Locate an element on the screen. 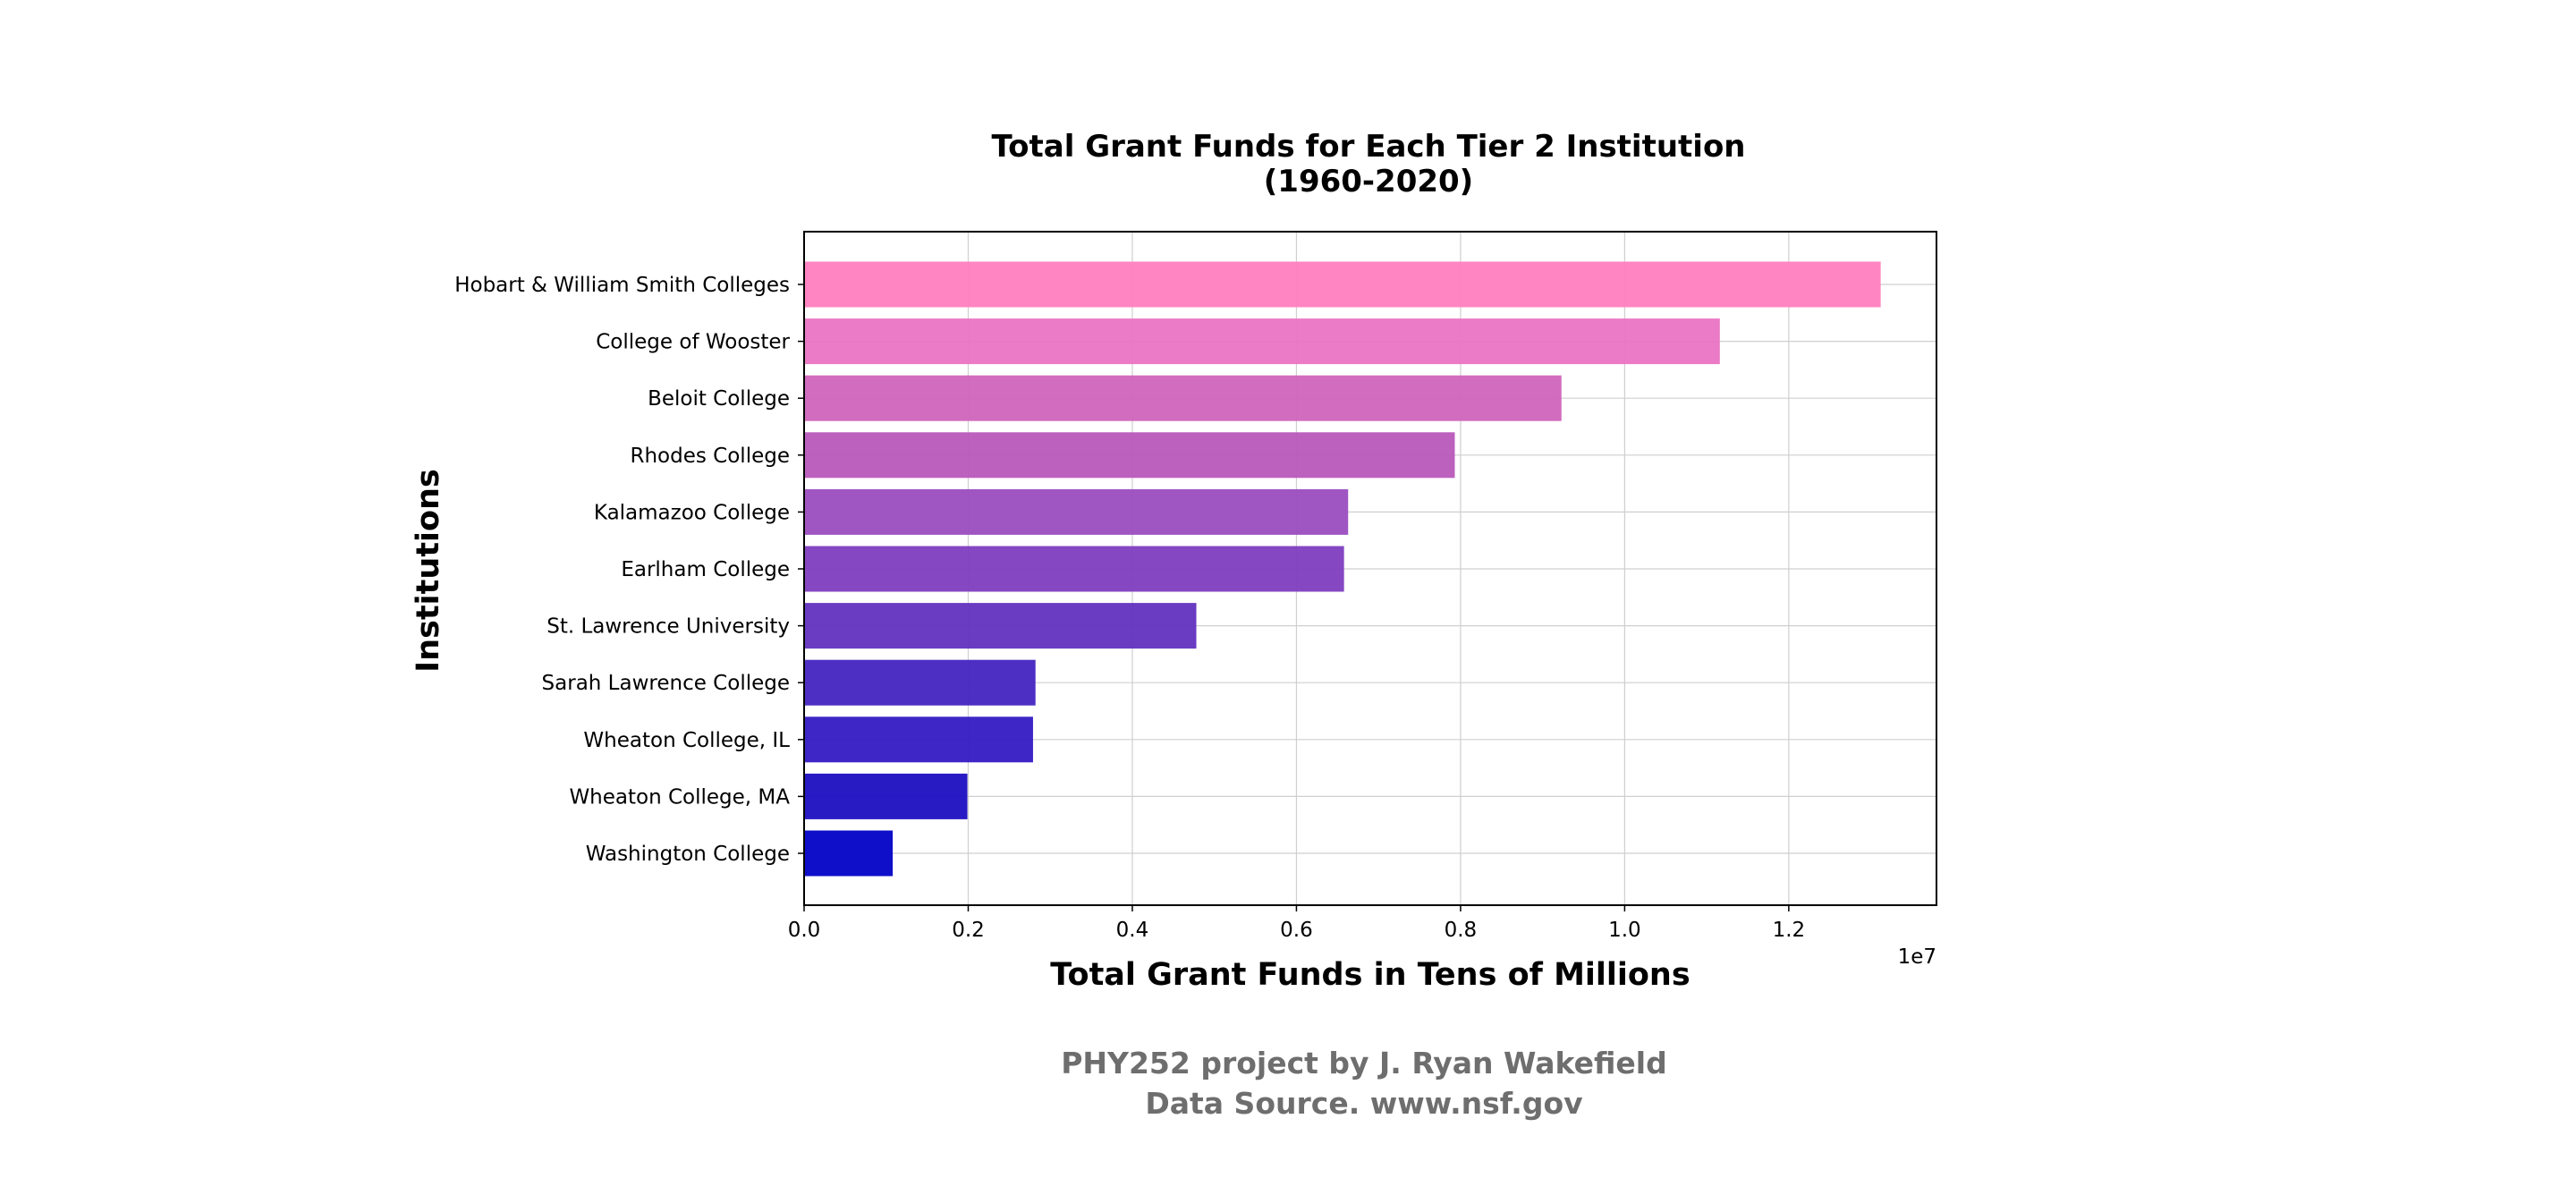  x-tick-label: 1.0 is located at coordinates (1624, 930).